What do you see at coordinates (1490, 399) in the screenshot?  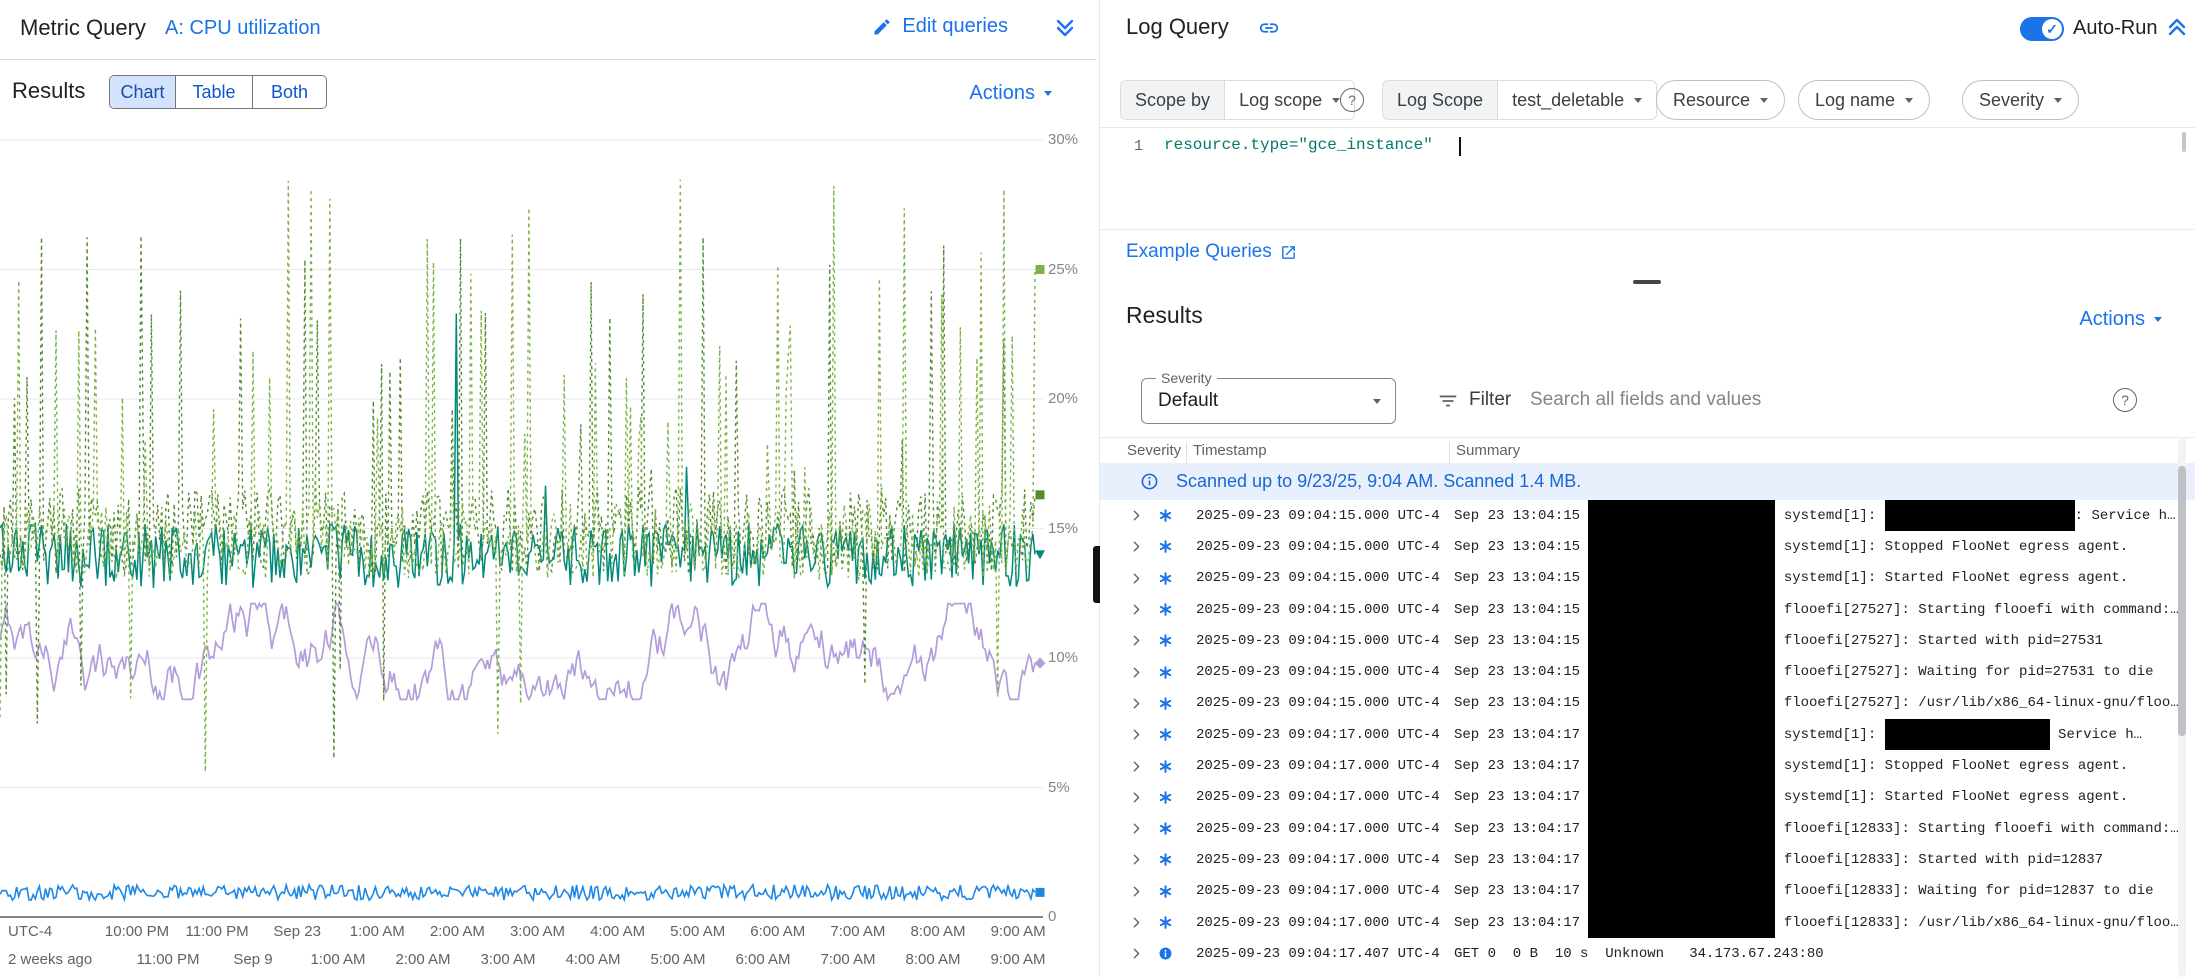 I see `filter-label: Filter` at bounding box center [1490, 399].